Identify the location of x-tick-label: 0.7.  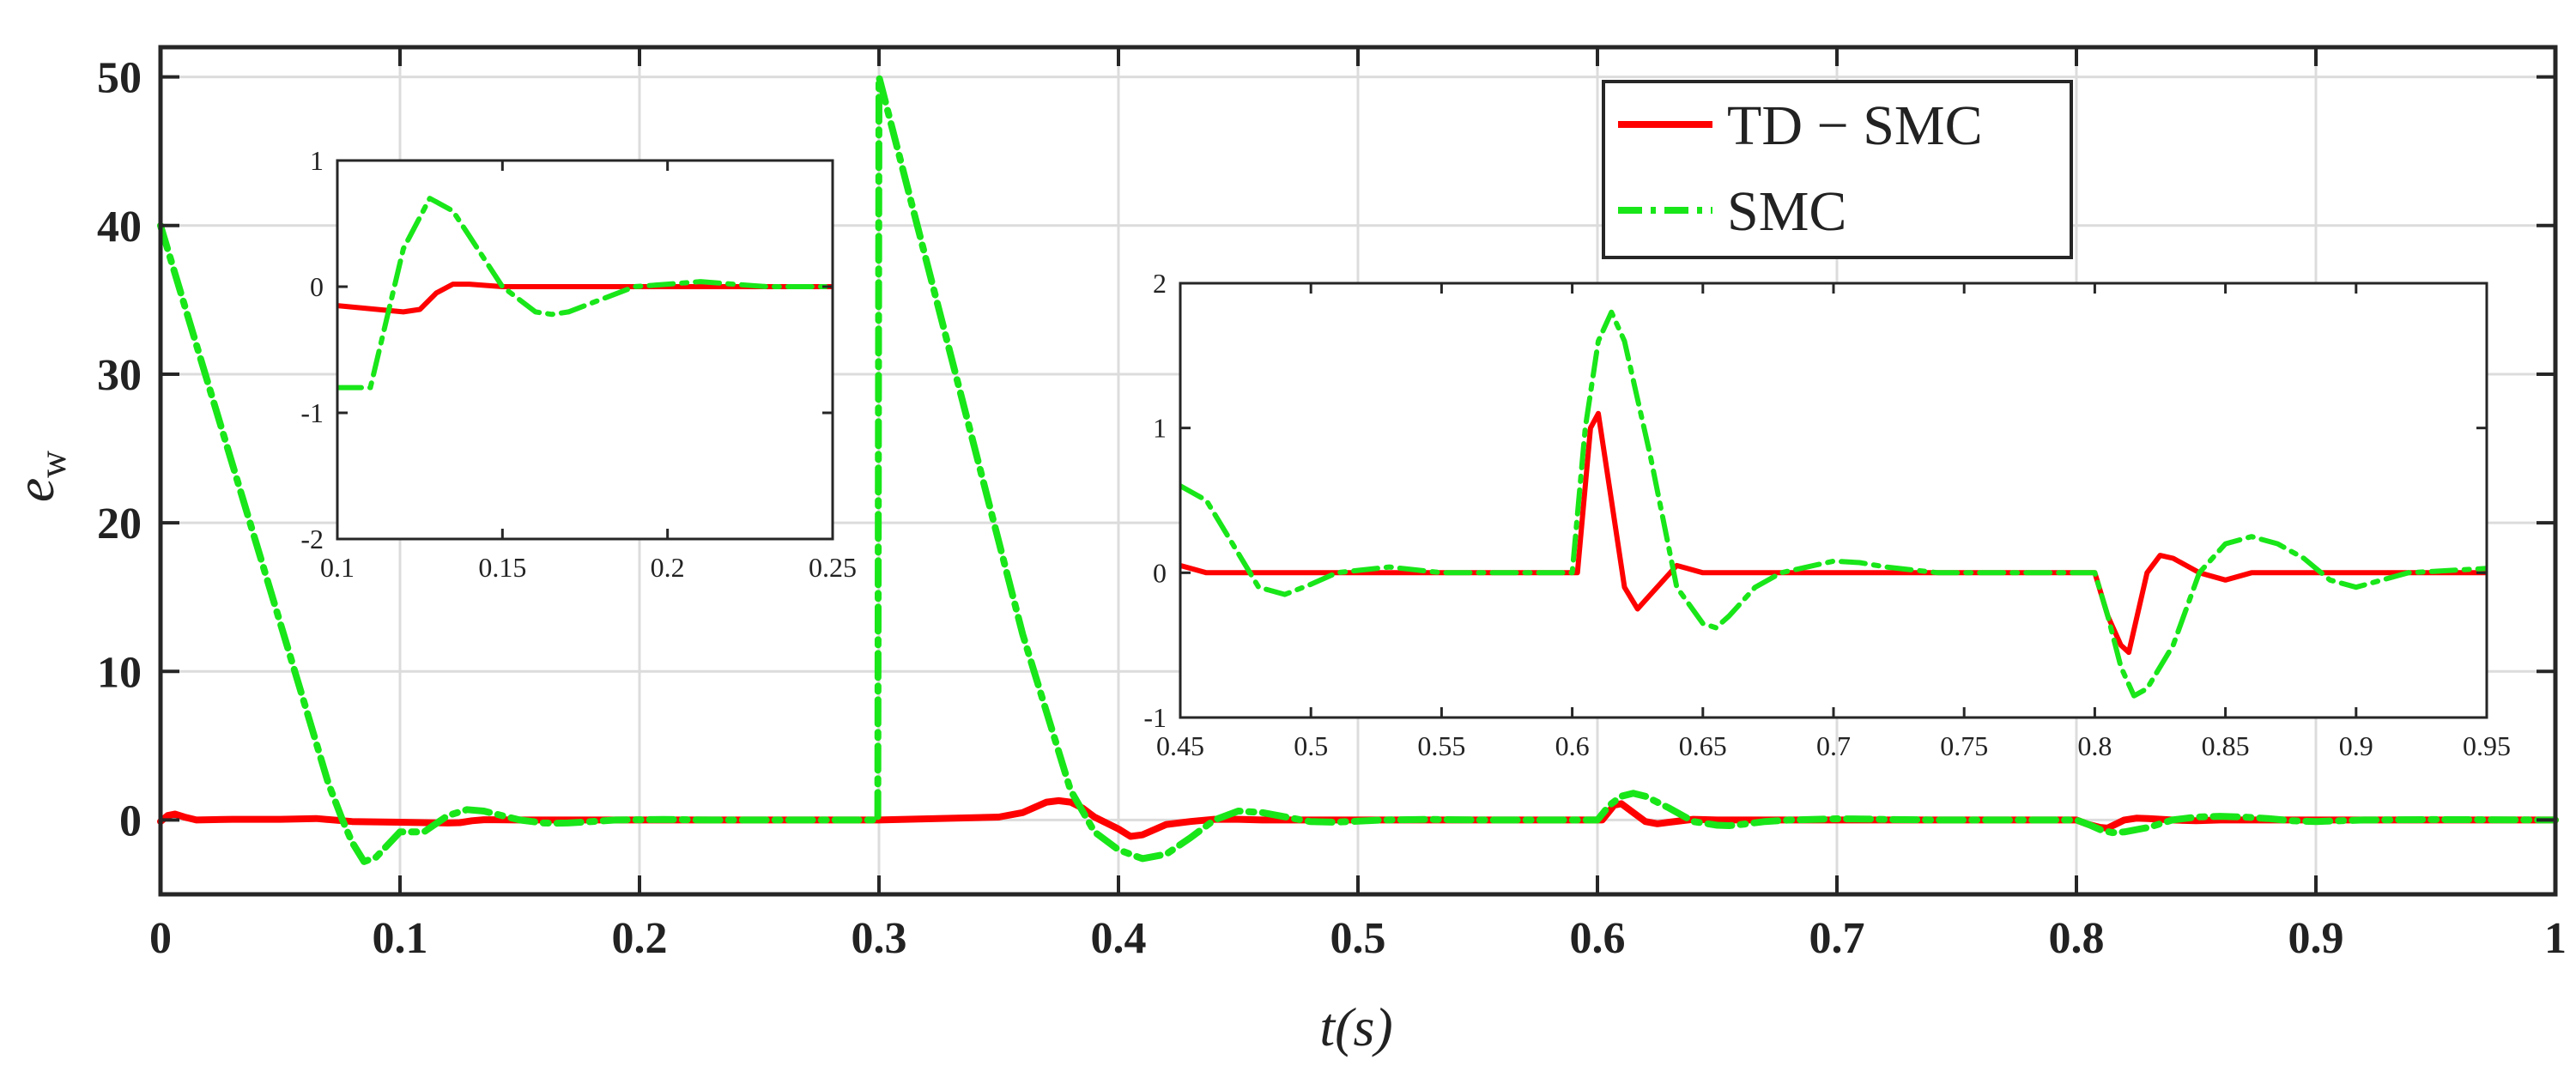
(1837, 938).